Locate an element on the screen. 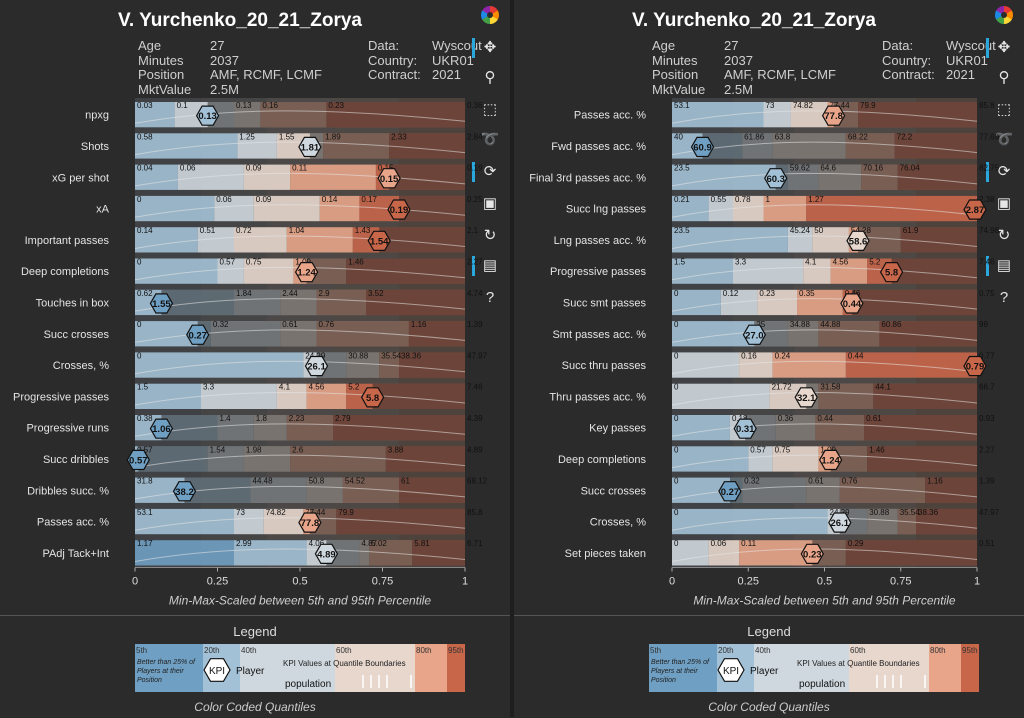 The height and width of the screenshot is (718, 1024). quantile-boundary-label: 1.84 is located at coordinates (244, 293).